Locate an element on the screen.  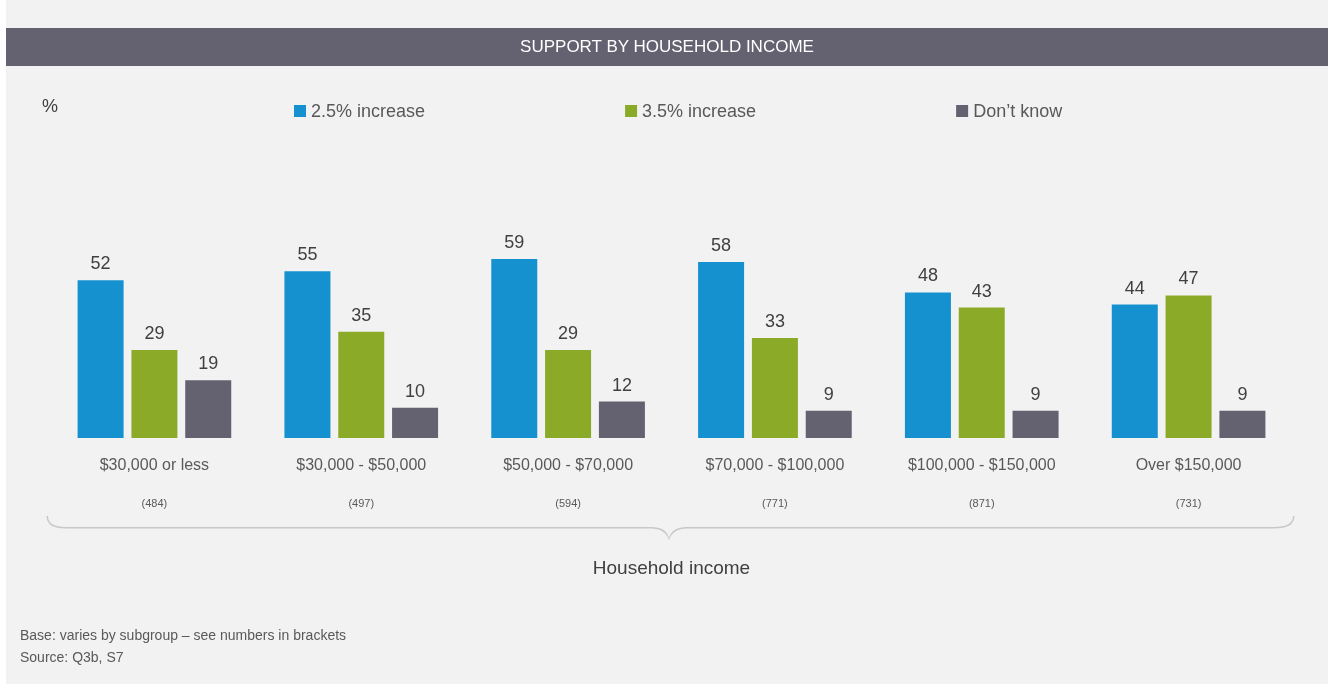
data-label: 58 is located at coordinates (721, 245).